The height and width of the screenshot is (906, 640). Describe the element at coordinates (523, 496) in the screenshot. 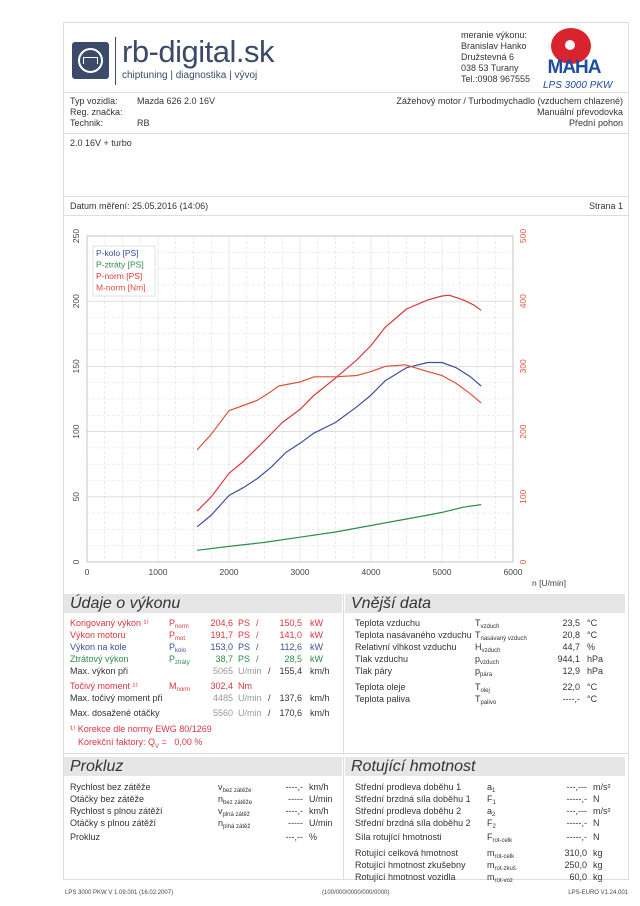

I see `y-right-tick-label: 100` at that location.